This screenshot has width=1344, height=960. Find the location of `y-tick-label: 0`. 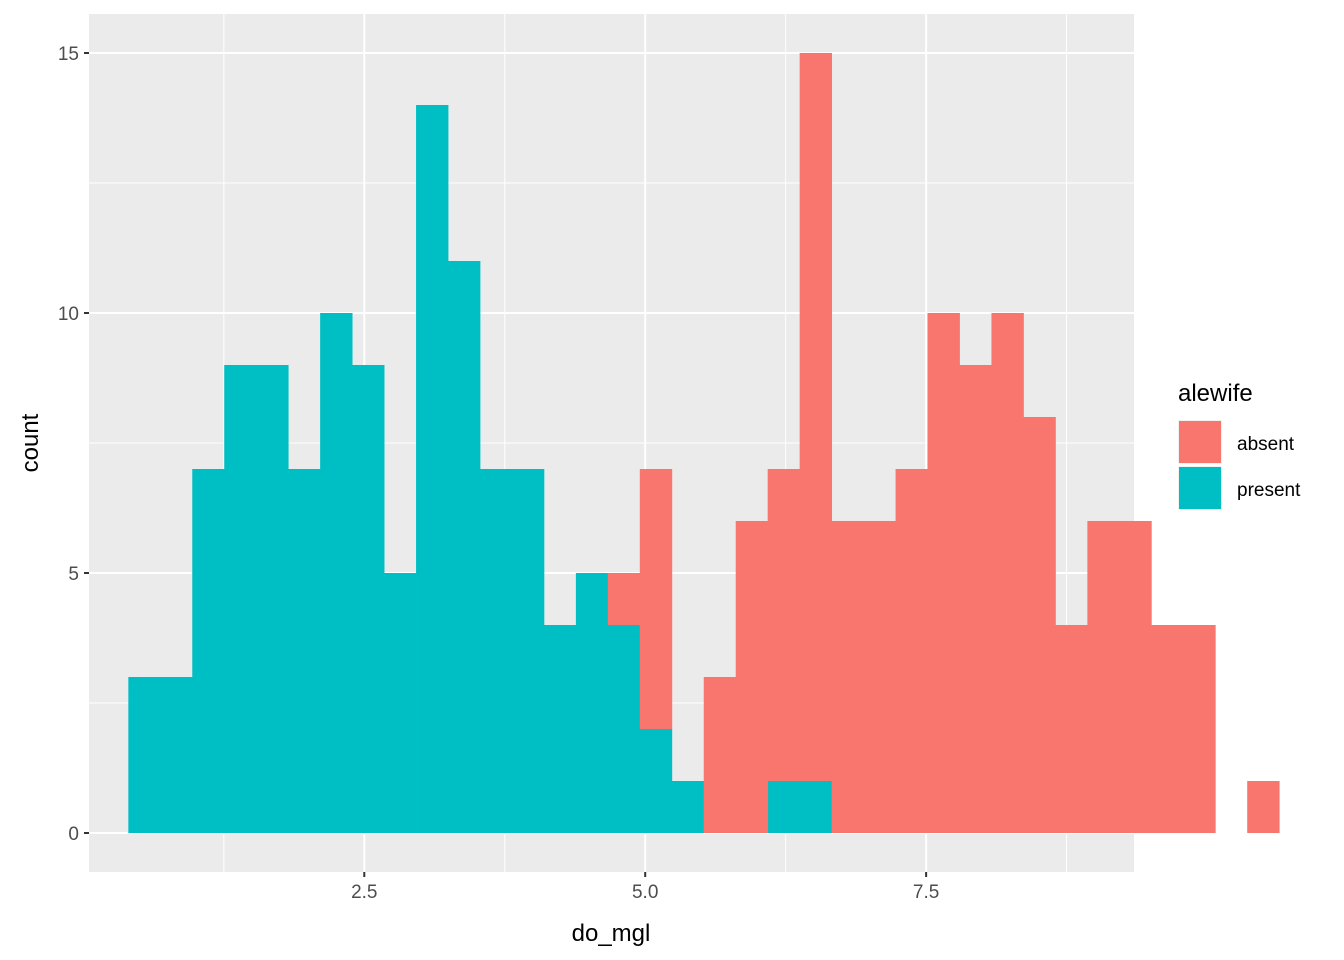

y-tick-label: 0 is located at coordinates (73, 834).